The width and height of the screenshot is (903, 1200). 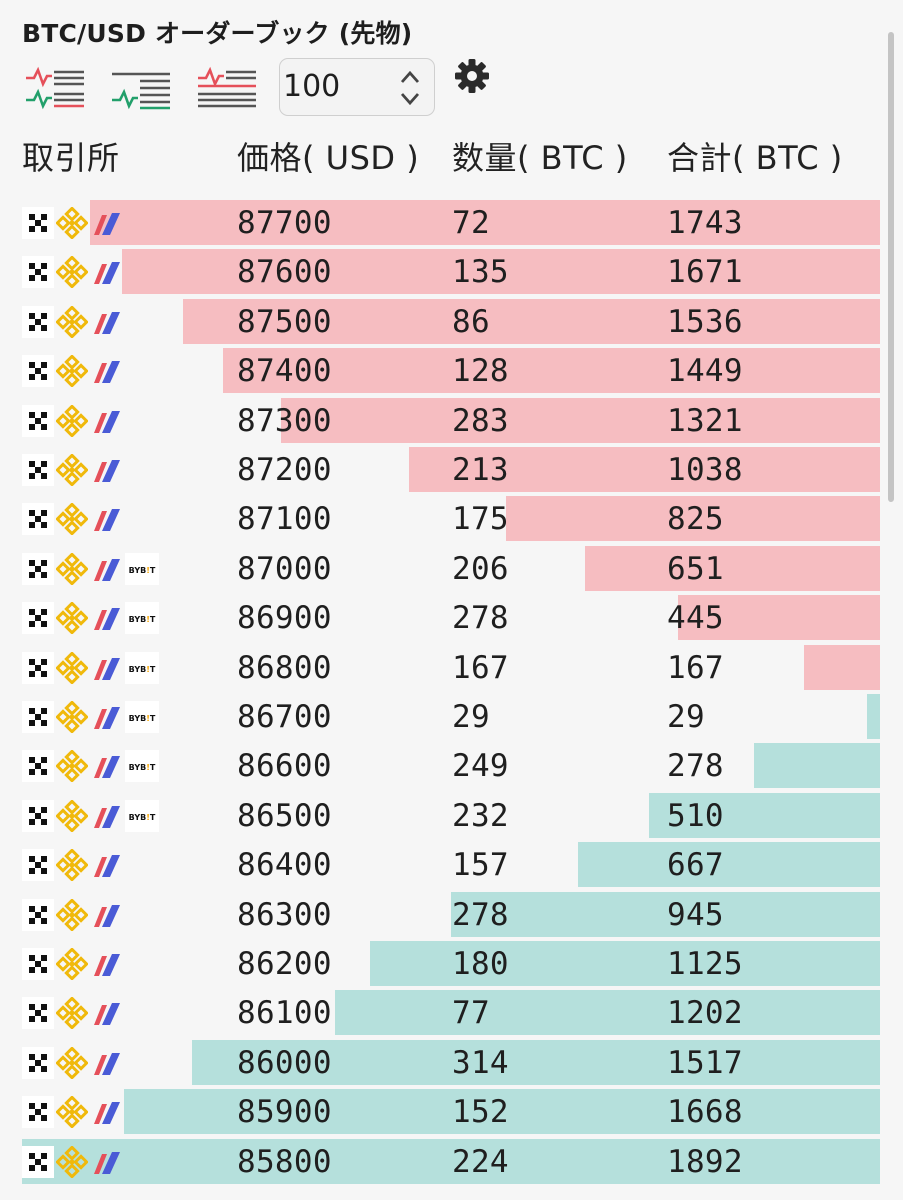 What do you see at coordinates (451, 766) in the screenshot?
I see `bid-row: BYB!T 86600 249 278` at bounding box center [451, 766].